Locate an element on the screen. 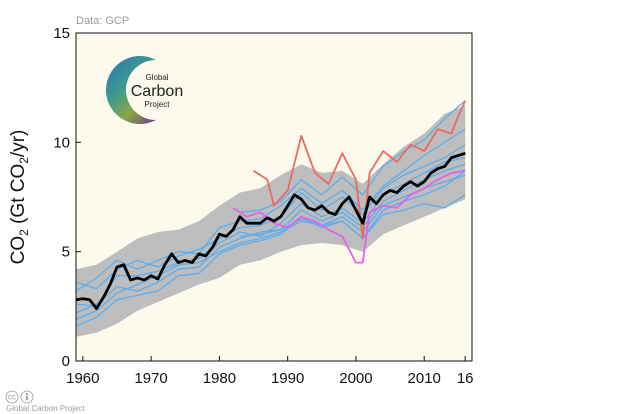 Image resolution: width=620 pixels, height=414 pixels. footer-credit: Global Carbon Project is located at coordinates (45, 408).